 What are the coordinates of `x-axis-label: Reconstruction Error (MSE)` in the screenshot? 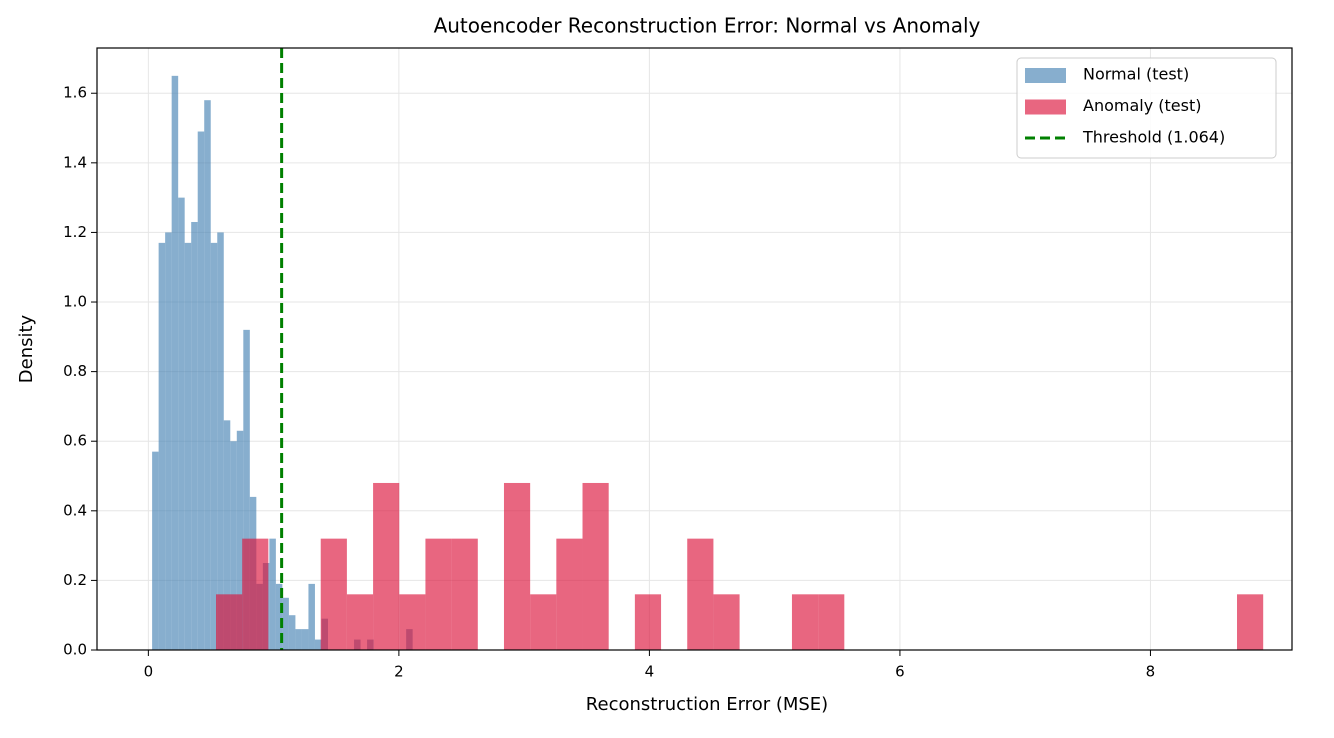 It's located at (707, 704).